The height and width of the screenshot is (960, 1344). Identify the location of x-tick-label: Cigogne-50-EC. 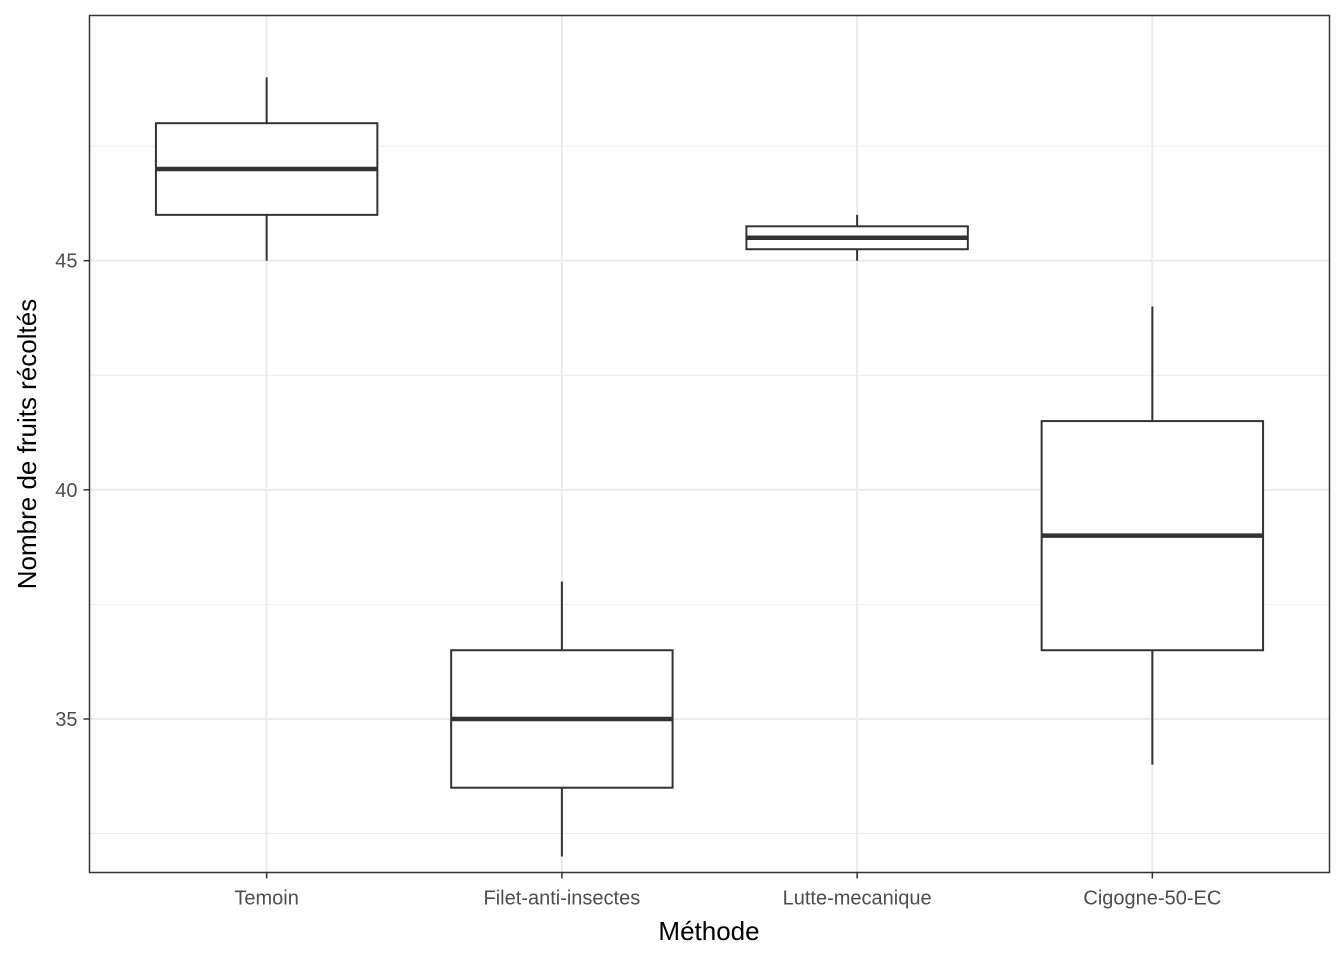
(1152, 899).